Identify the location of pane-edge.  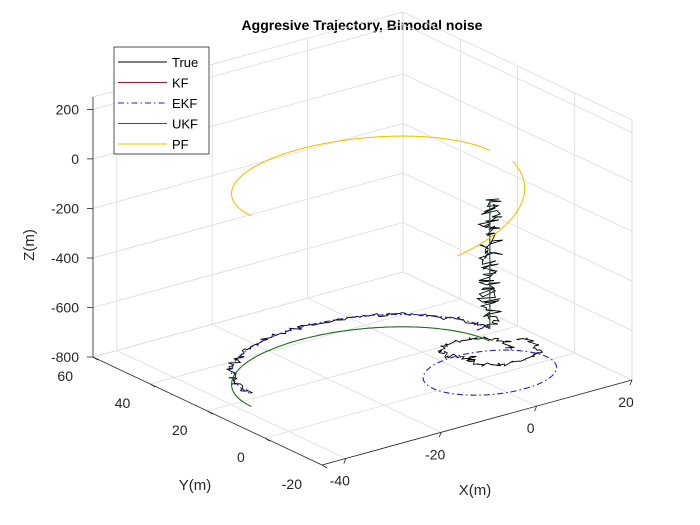
(517, 66).